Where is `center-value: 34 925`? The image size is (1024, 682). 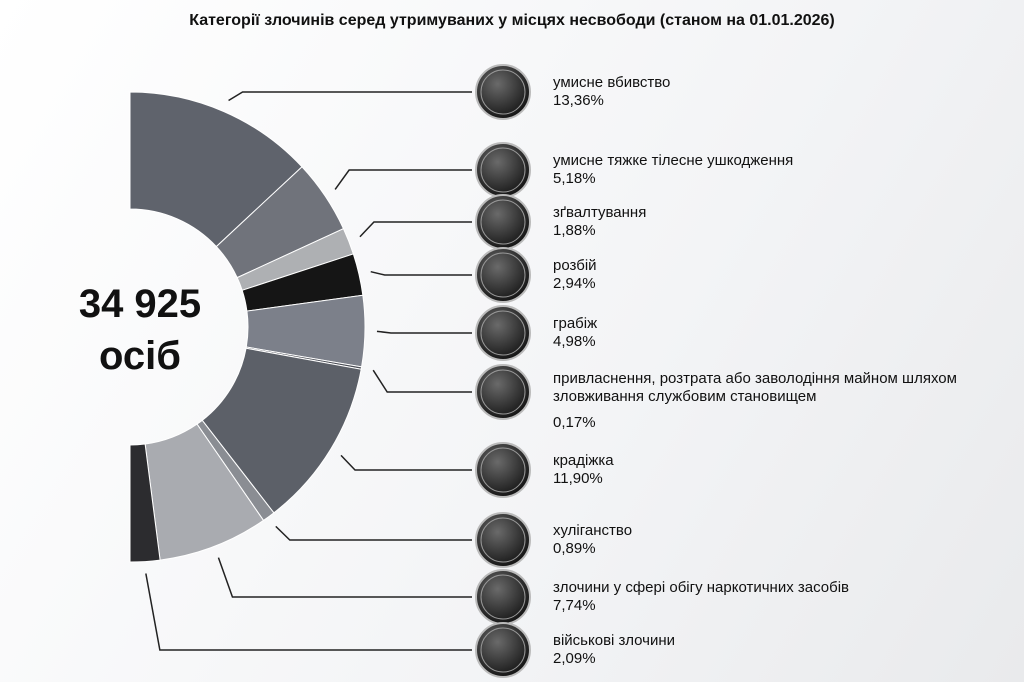
center-value: 34 925 is located at coordinates (140, 304).